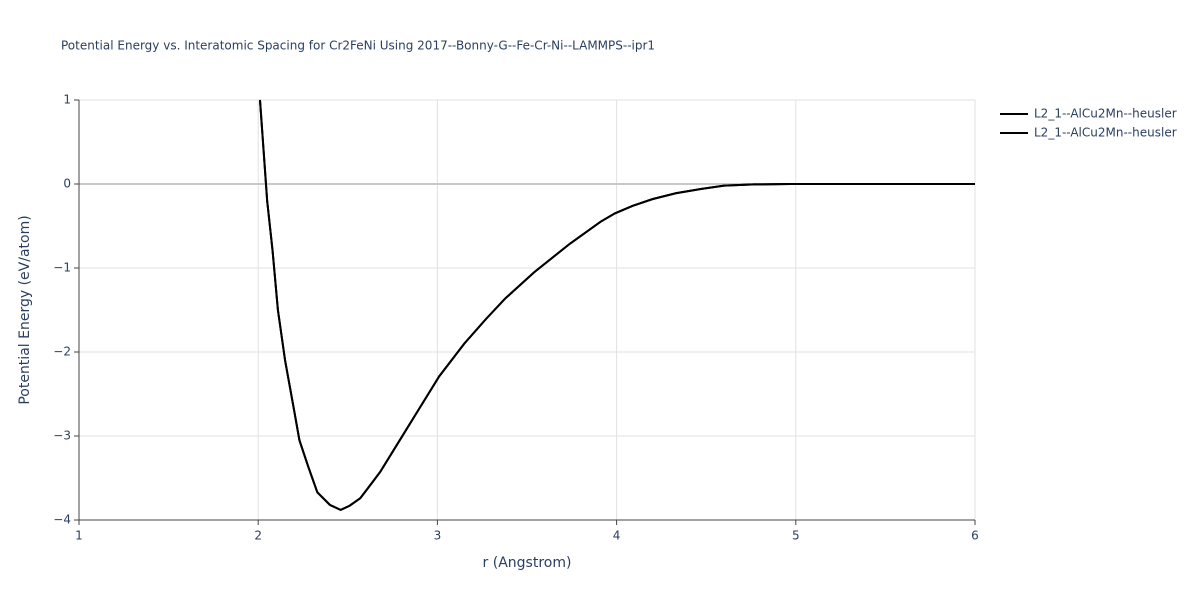  Describe the element at coordinates (796, 536) in the screenshot. I see `x-tick-label: 5` at that location.